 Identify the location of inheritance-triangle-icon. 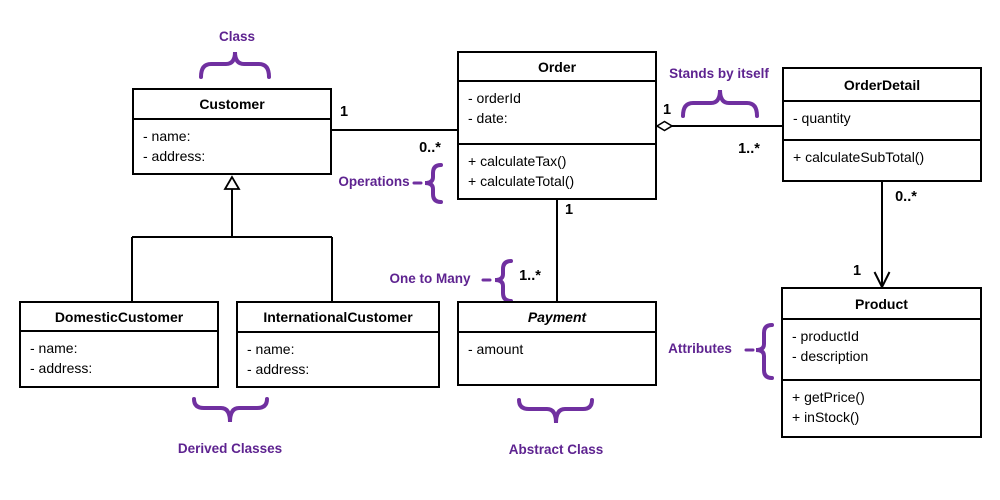
(232, 182).